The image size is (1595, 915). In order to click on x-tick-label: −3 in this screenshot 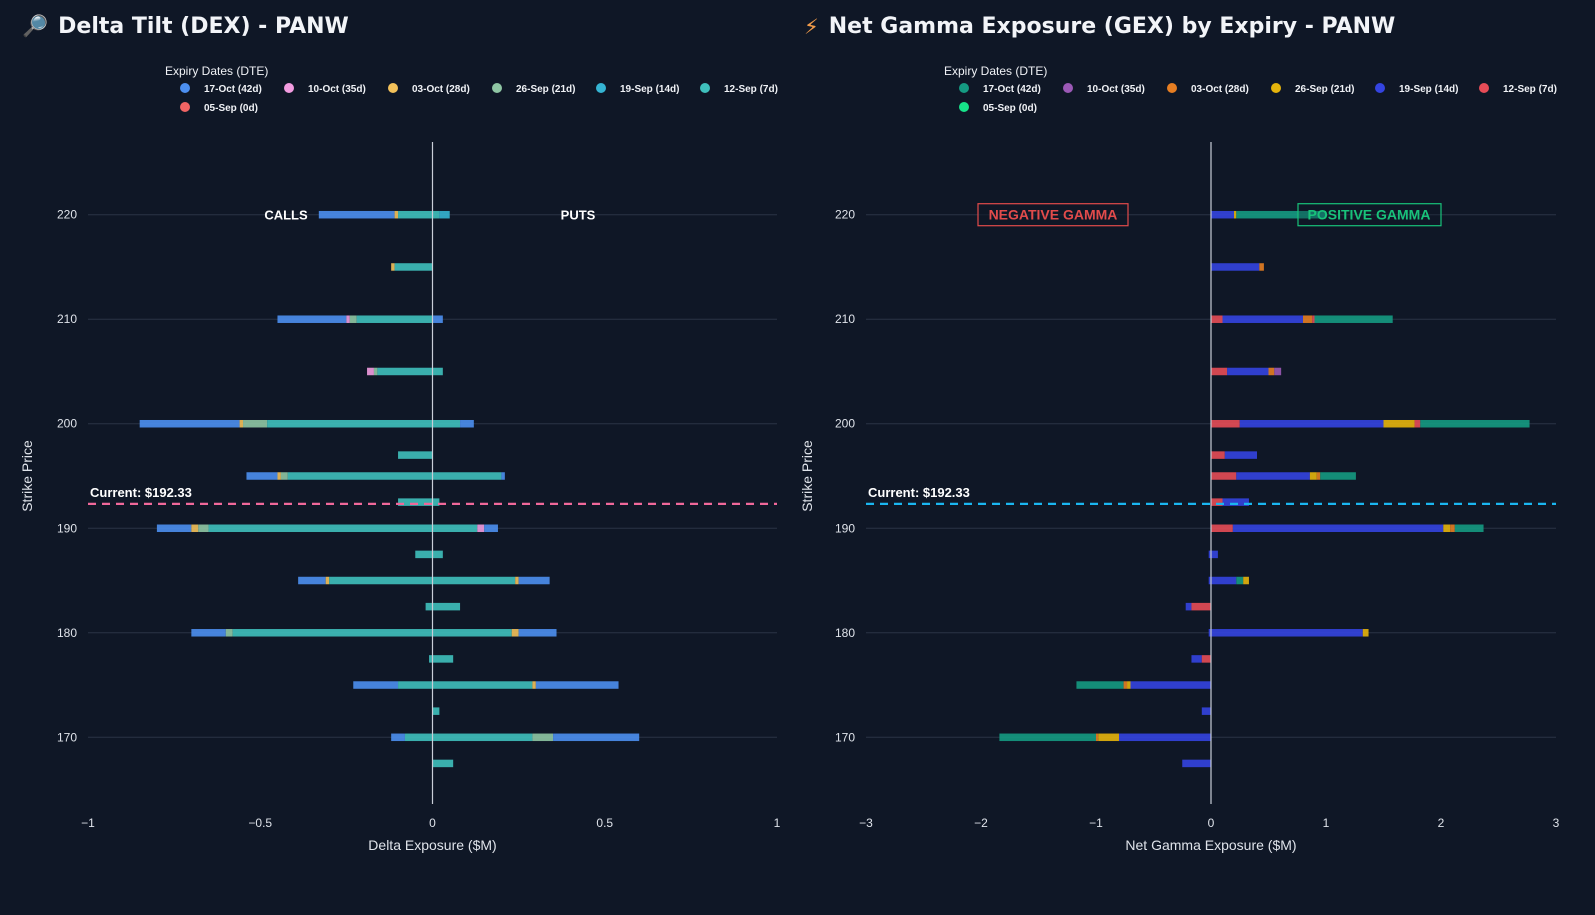, I will do `click(866, 823)`.